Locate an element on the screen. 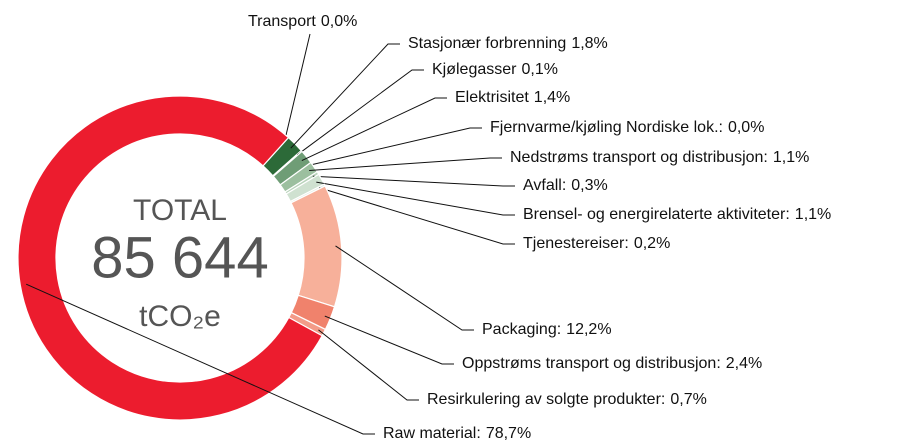 This screenshot has height=444, width=908. segment-label: Transport 0,0% is located at coordinates (302, 21).